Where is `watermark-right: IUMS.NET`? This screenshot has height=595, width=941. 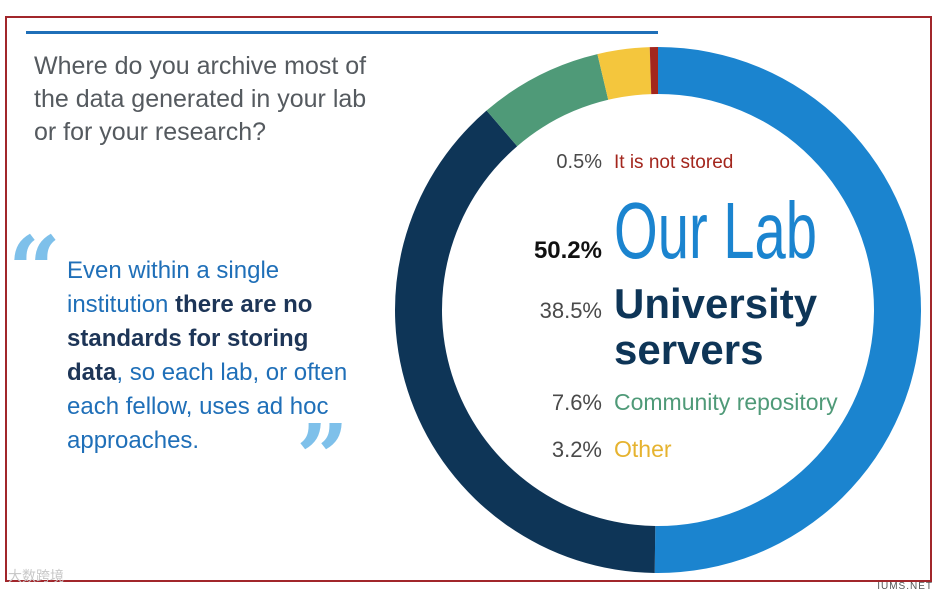
watermark-right: IUMS.NET is located at coordinates (905, 586).